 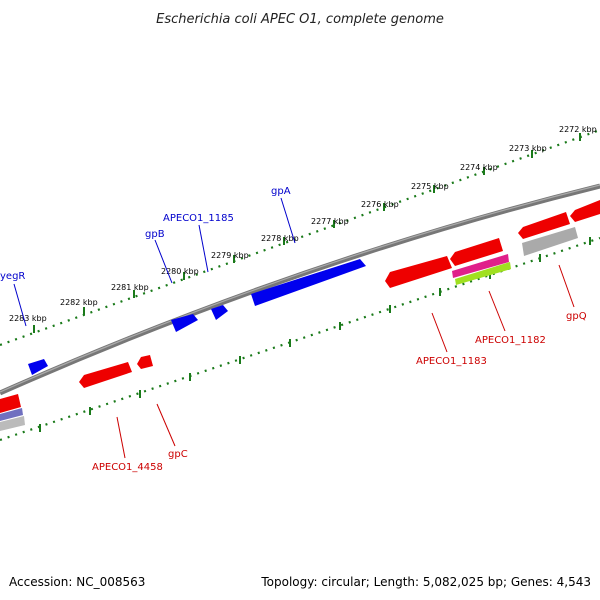 What do you see at coordinates (451, 361) in the screenshot?
I see `label-APECO1_1183: APECO1_1183` at bounding box center [451, 361].